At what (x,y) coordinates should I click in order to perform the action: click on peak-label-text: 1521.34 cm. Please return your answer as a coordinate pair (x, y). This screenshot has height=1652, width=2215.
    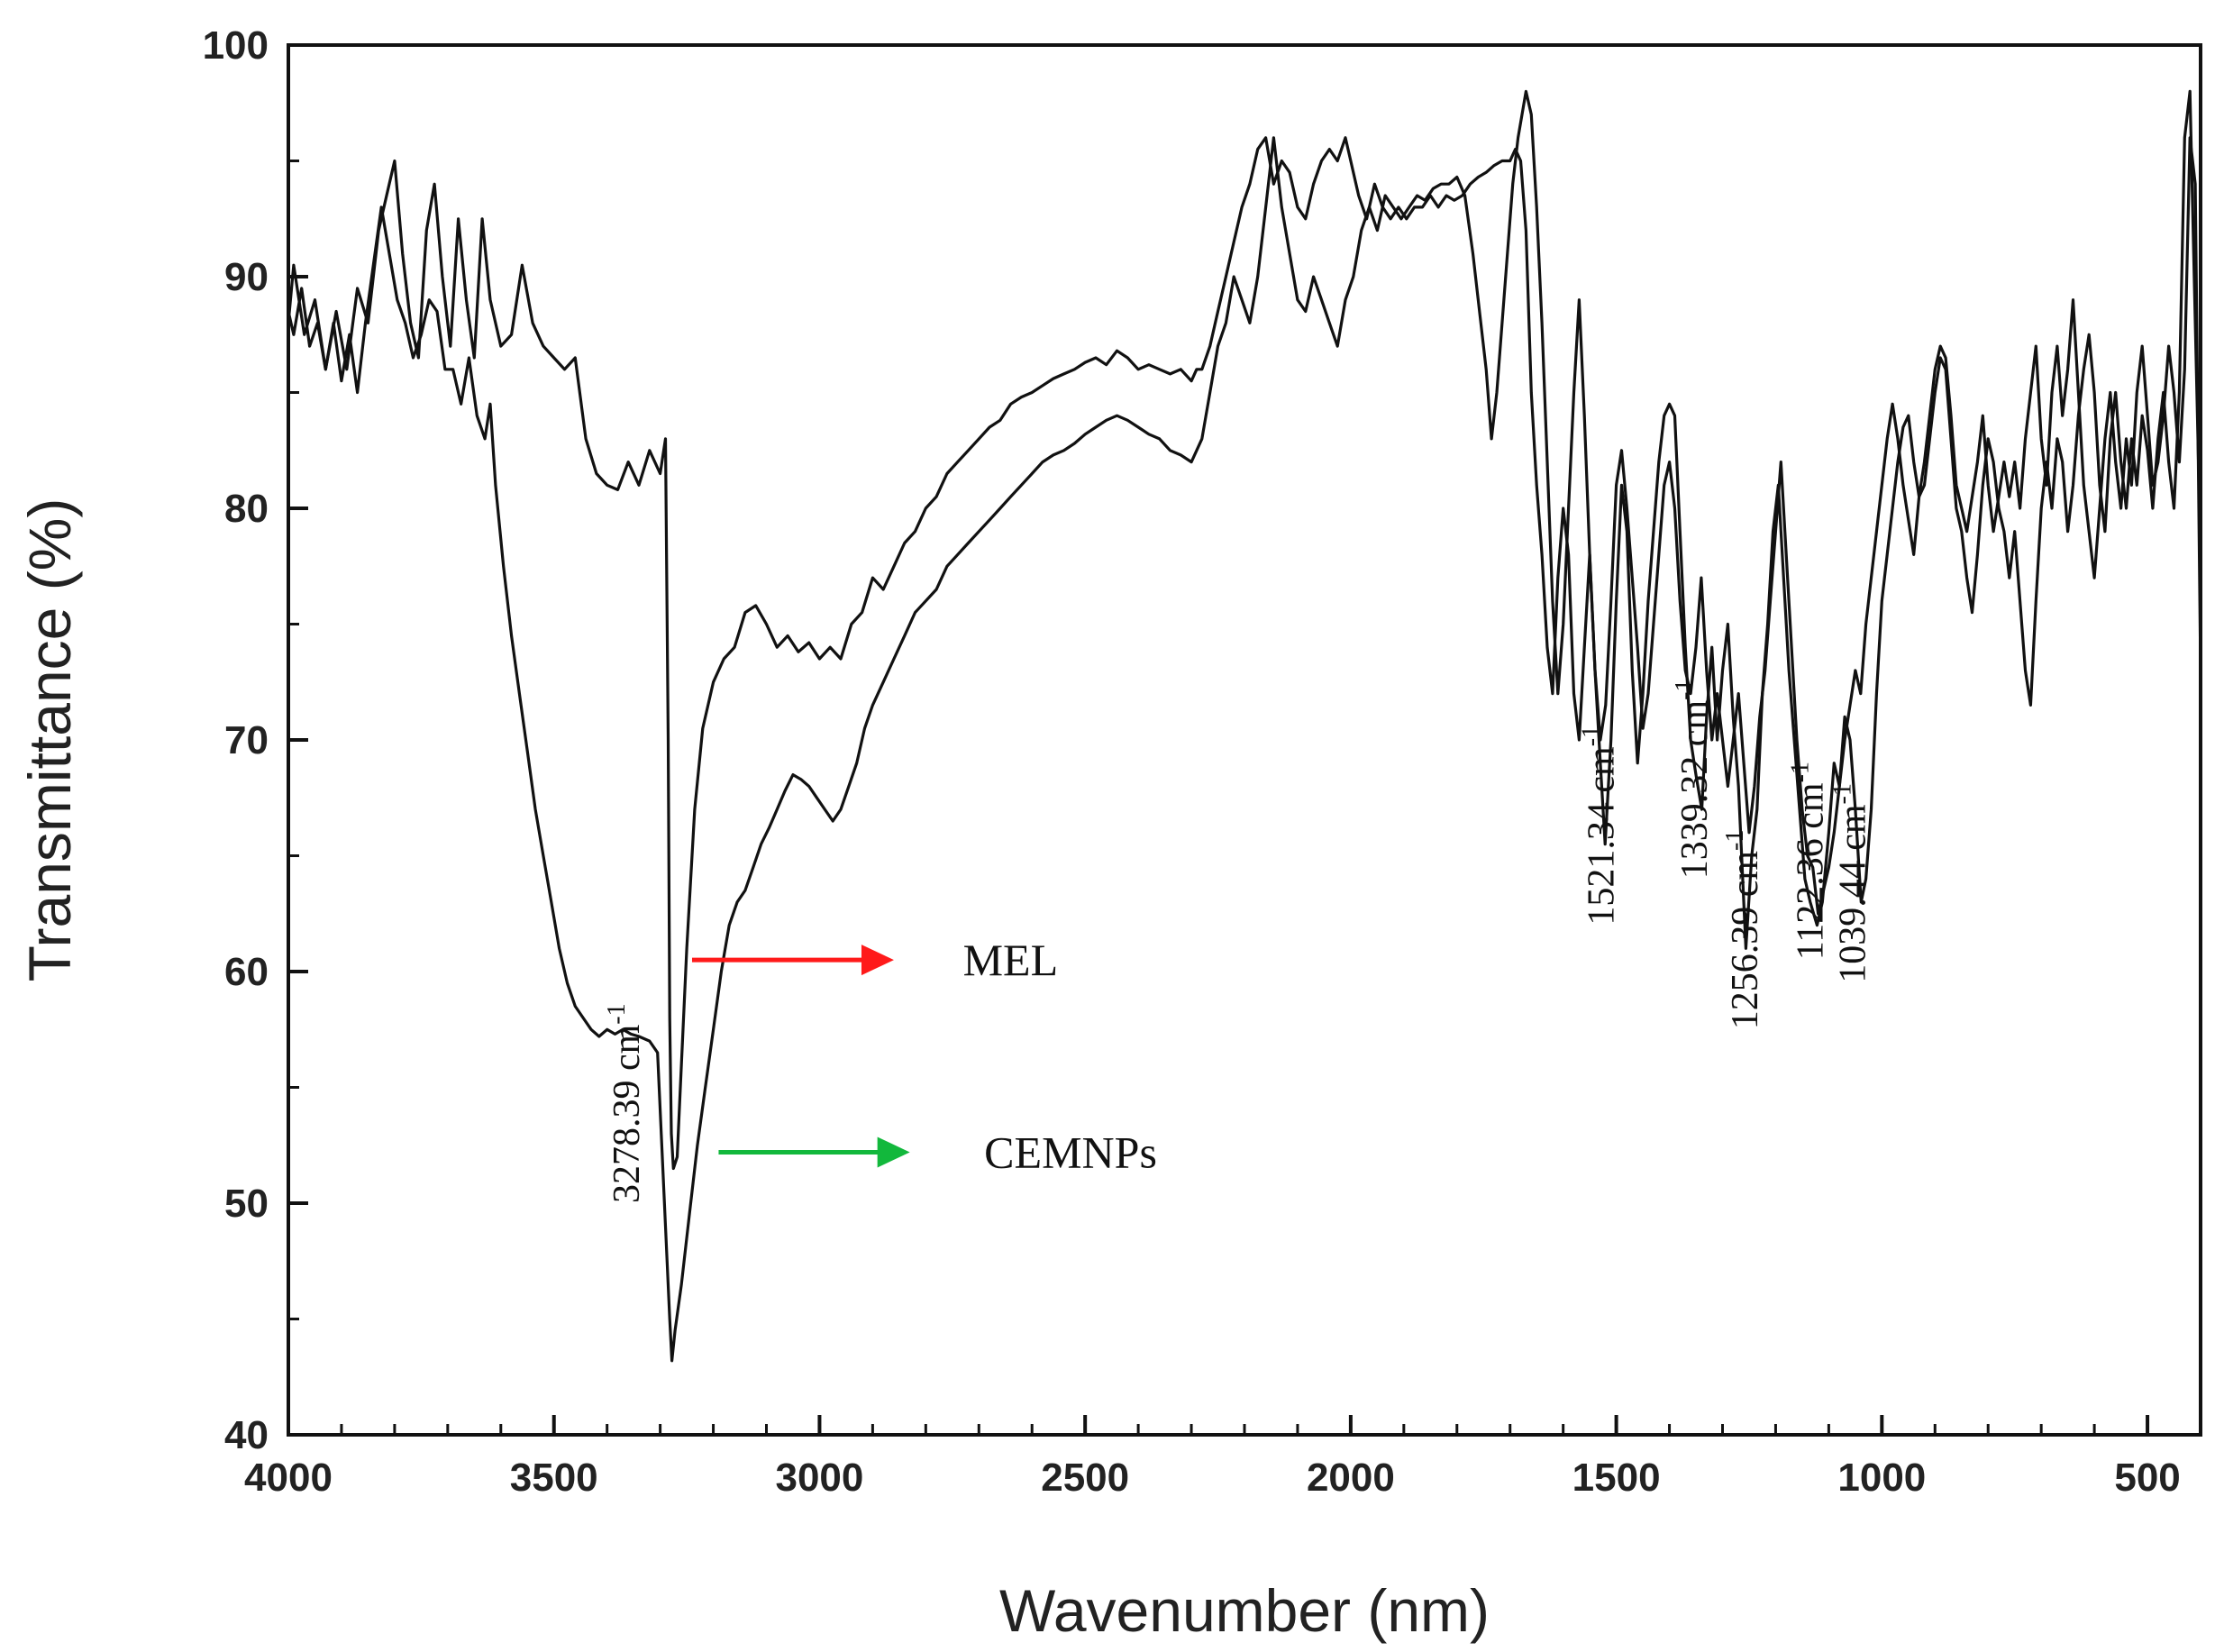
    Looking at the image, I should click on (1602, 836).